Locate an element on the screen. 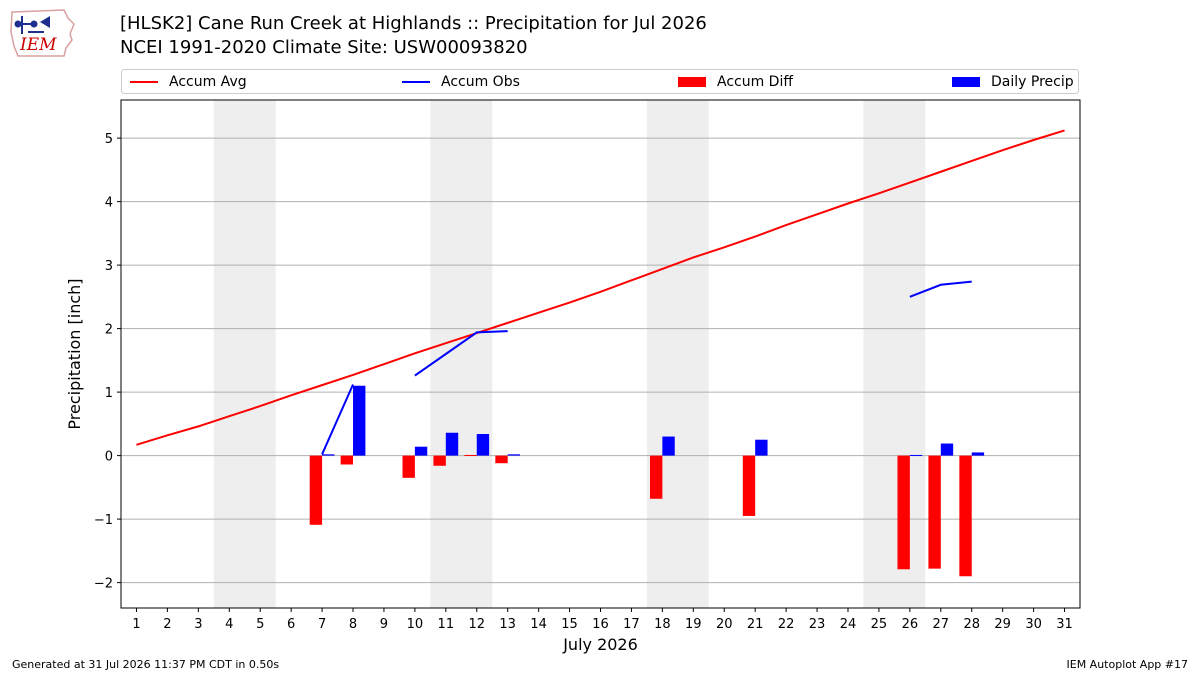 Image resolution: width=1200 pixels, height=675 pixels. legend-swatch-accum-avg is located at coordinates (144, 82).